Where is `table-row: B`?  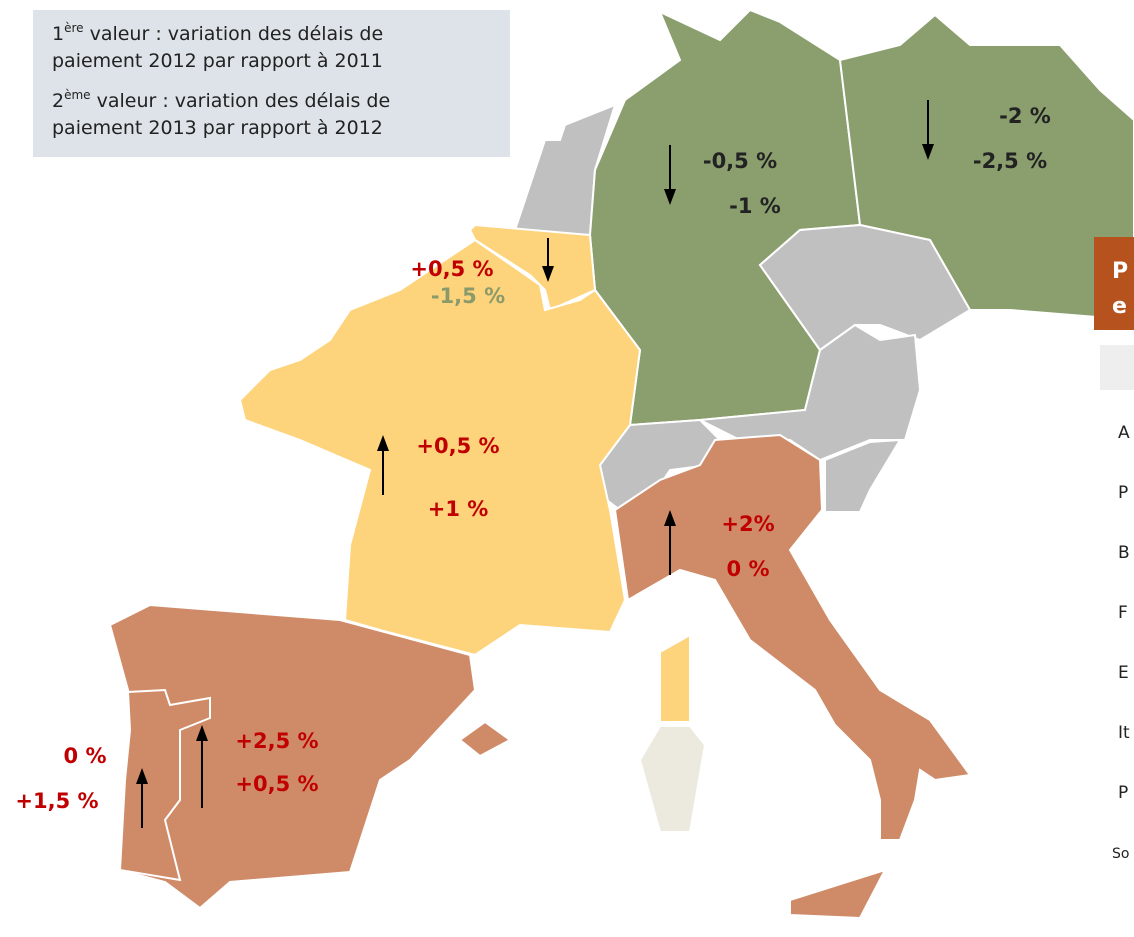 table-row: B is located at coordinates (1124, 553).